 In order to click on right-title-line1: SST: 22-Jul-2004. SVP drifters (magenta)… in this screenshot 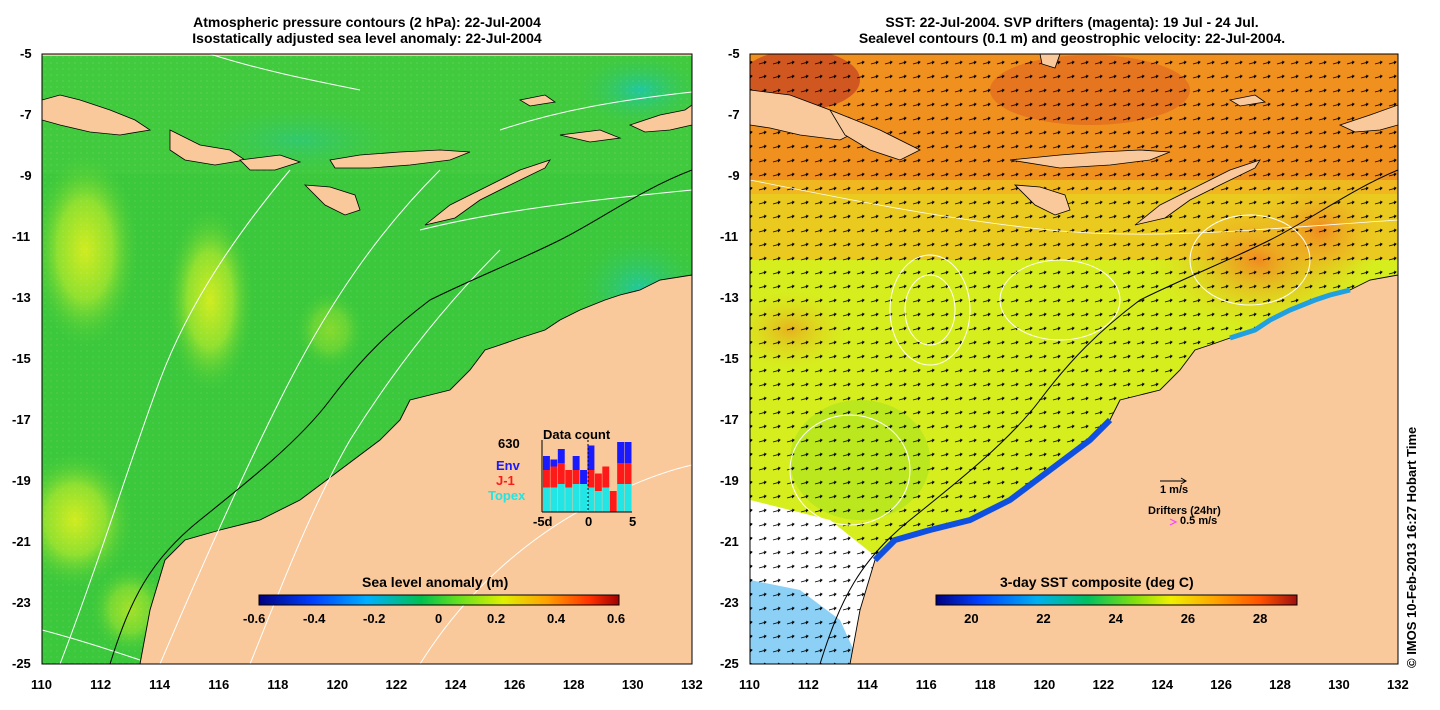, I will do `click(1072, 22)`.